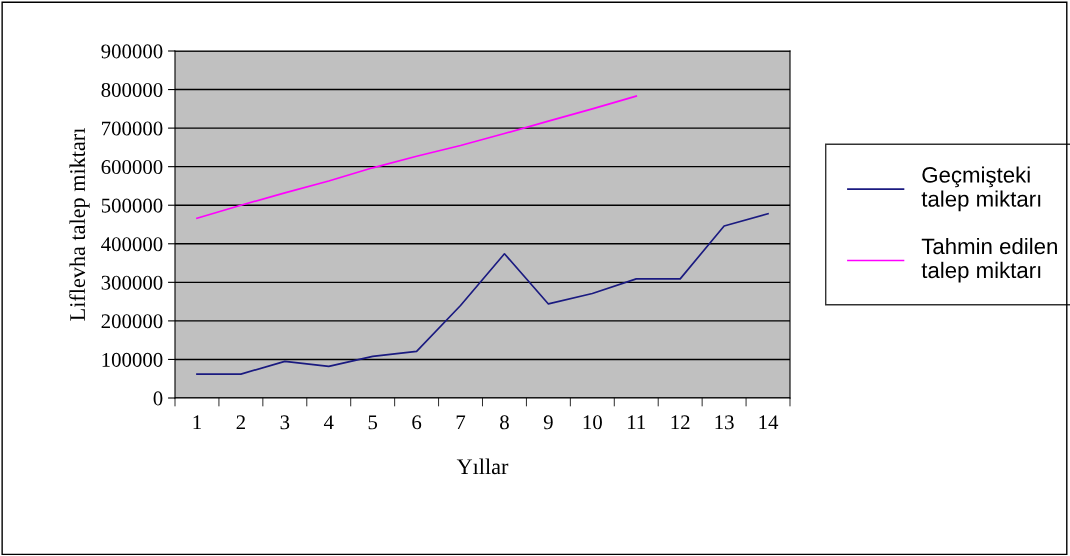 The height and width of the screenshot is (556, 1070). What do you see at coordinates (132, 205) in the screenshot?
I see `y-tick-label: 500000` at bounding box center [132, 205].